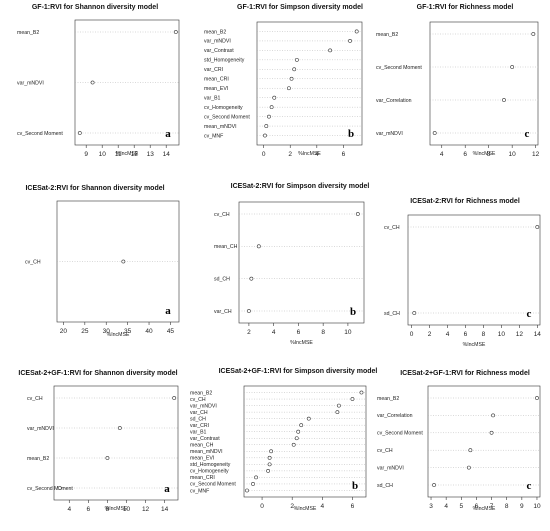 This screenshot has height=531, width=550. What do you see at coordinates (205, 439) in the screenshot?
I see `variable-label: var_Contrast` at bounding box center [205, 439].